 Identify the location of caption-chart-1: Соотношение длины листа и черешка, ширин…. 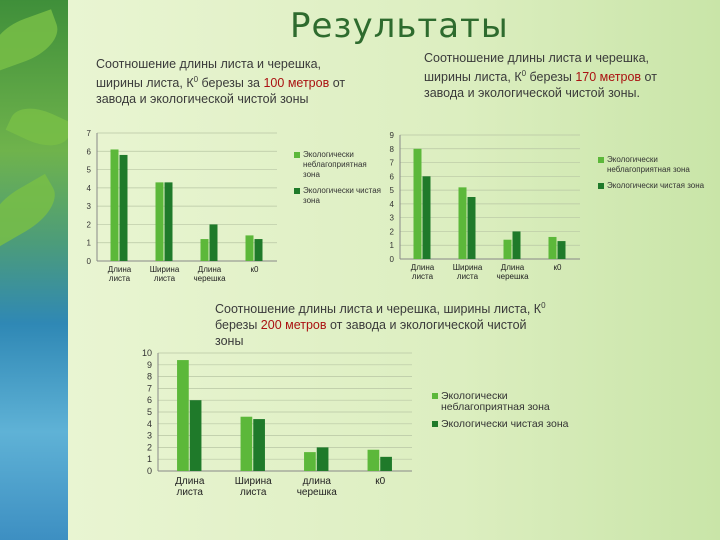
(221, 82).